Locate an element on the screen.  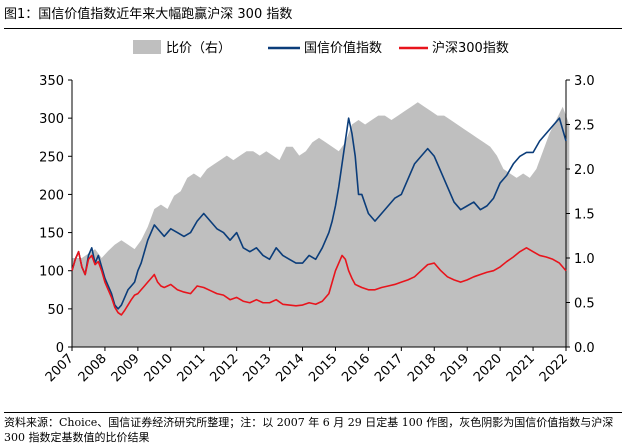
left-tick-label: 100 is located at coordinates (51, 272).